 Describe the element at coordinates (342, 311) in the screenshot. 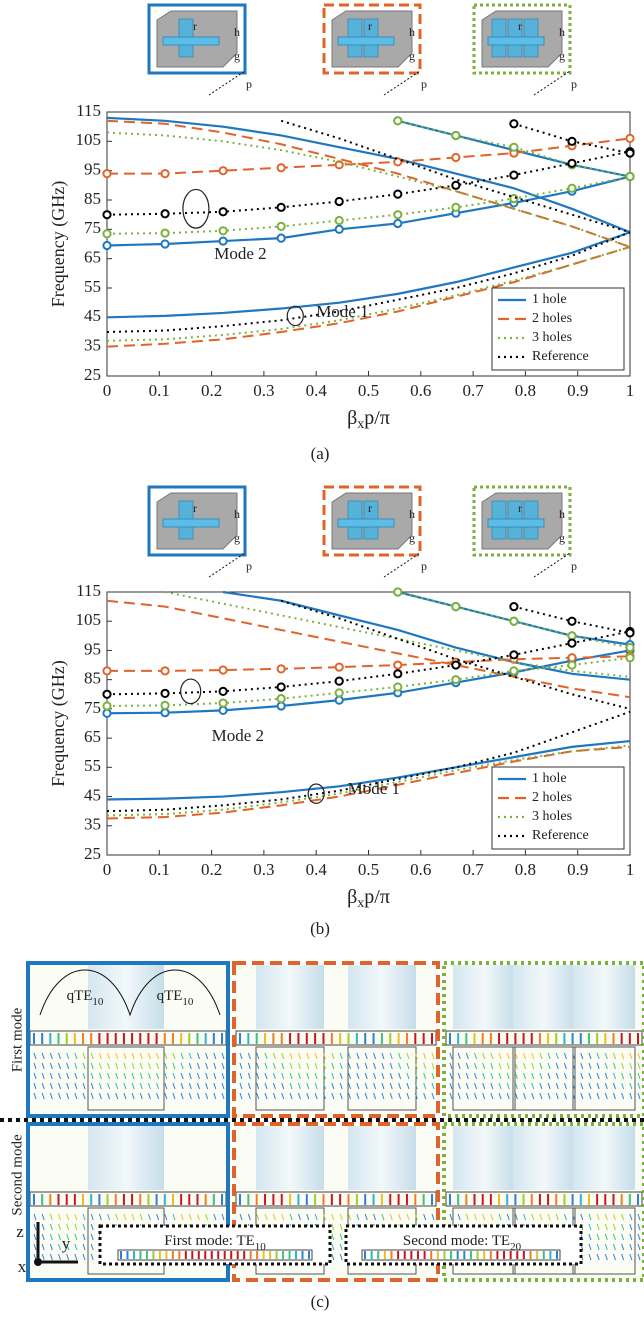

I see `annotation: Mode 1` at that location.